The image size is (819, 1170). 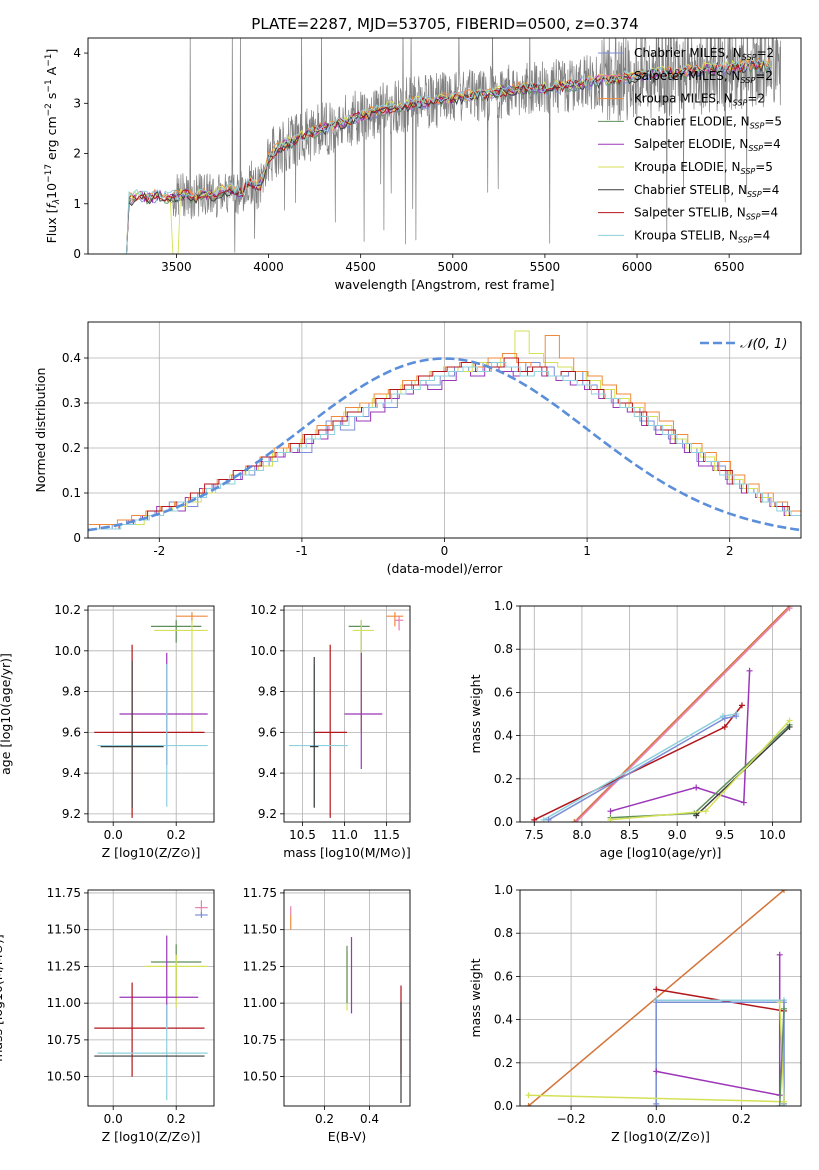 I want to click on weight_vs_Z-plot-area, so click(x=656, y=998).